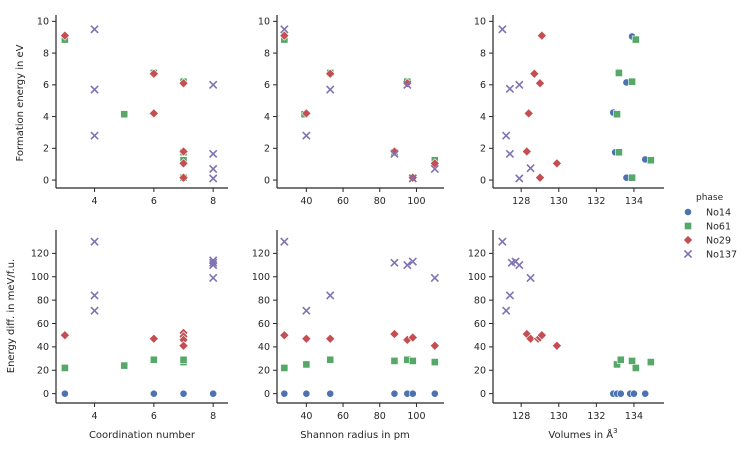 This screenshot has width=747, height=451. I want to click on xlabel-shannon: Shannon radius in pm, so click(355, 435).